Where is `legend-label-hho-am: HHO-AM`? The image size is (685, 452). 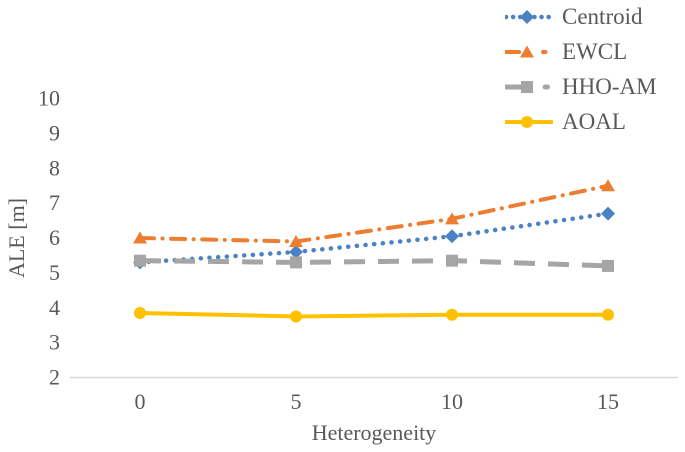
legend-label-hho-am: HHO-AM is located at coordinates (609, 86).